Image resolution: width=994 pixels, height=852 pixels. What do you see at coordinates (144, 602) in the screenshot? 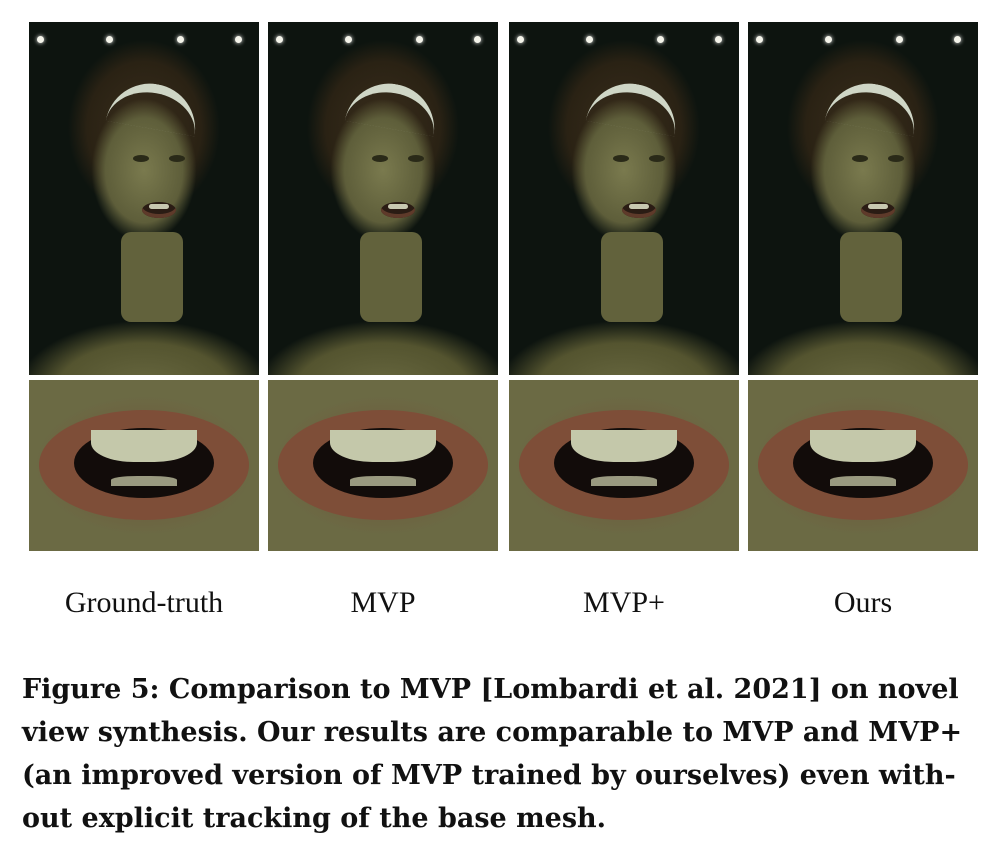
I see `column-label-ground-truth: Ground-truth` at bounding box center [144, 602].